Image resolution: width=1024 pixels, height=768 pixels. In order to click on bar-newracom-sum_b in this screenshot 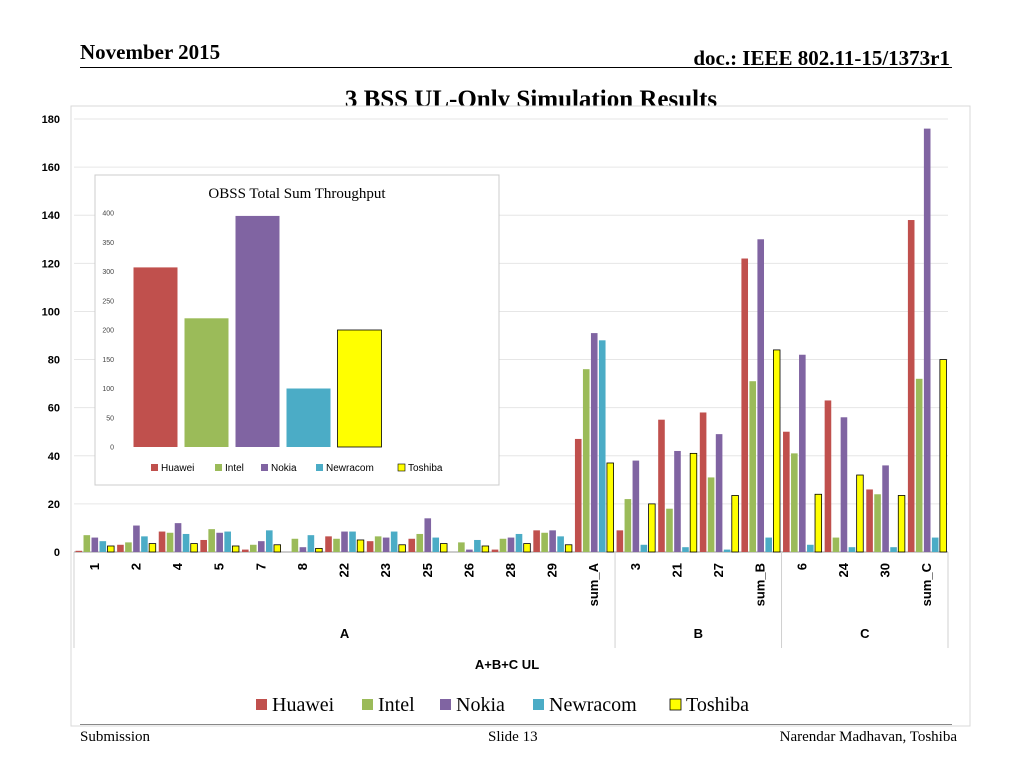, I will do `click(769, 544)`.